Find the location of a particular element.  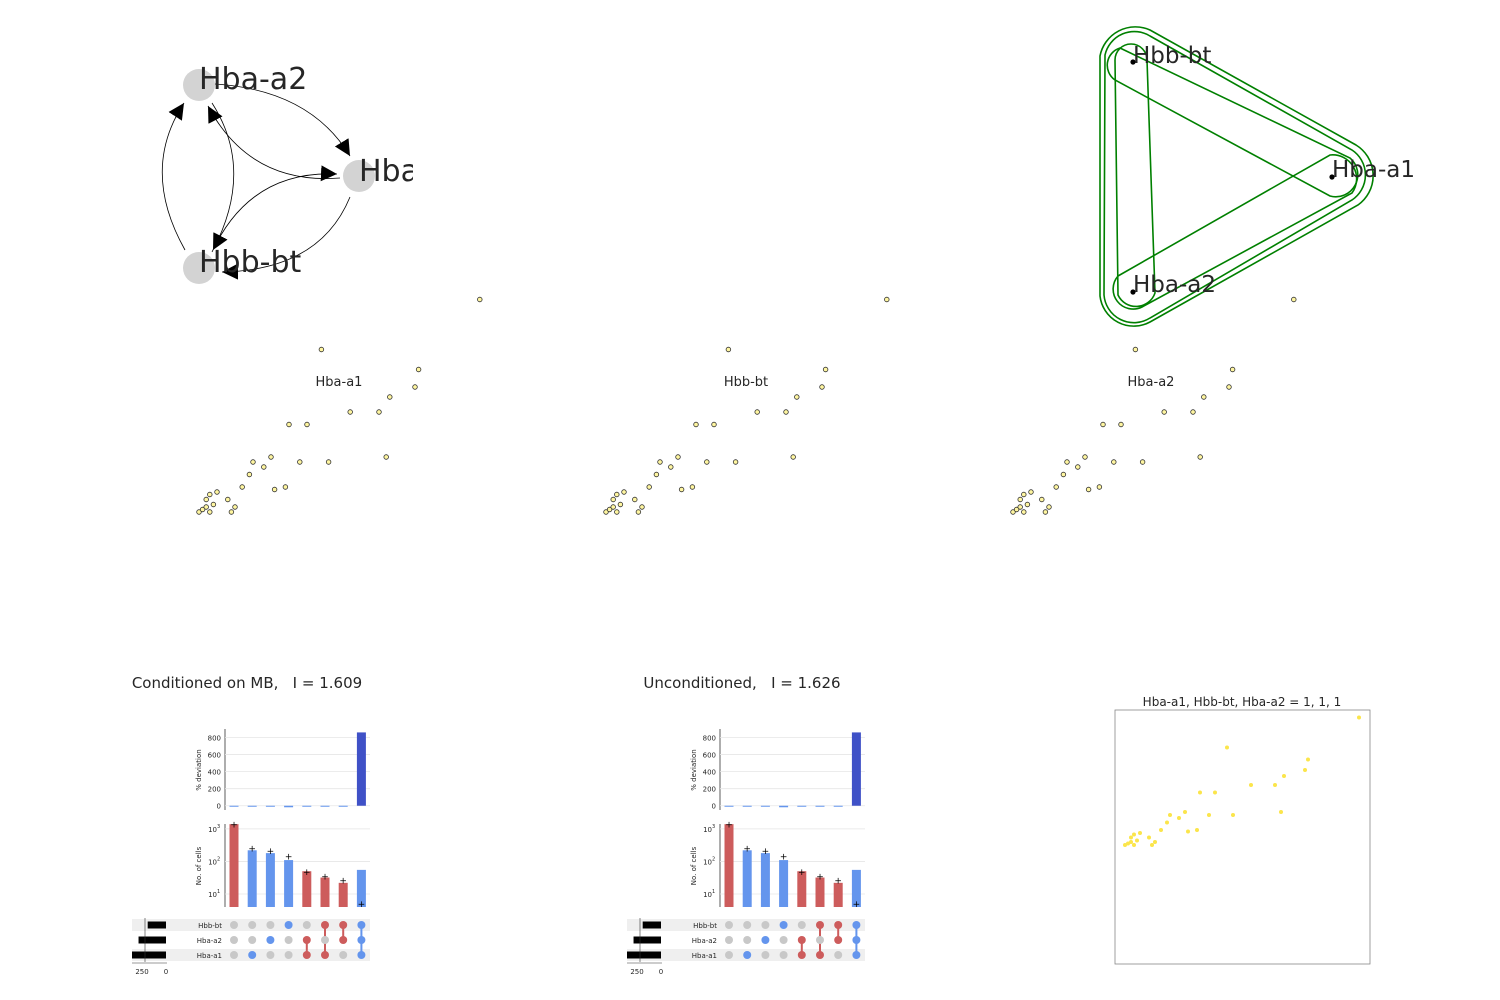

hyperedge-outer is located at coordinates (1236, 176).